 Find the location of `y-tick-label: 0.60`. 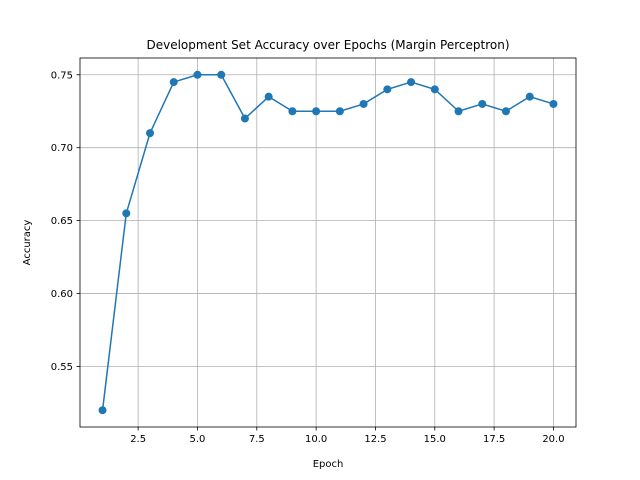

y-tick-label: 0.60 is located at coordinates (62, 294).